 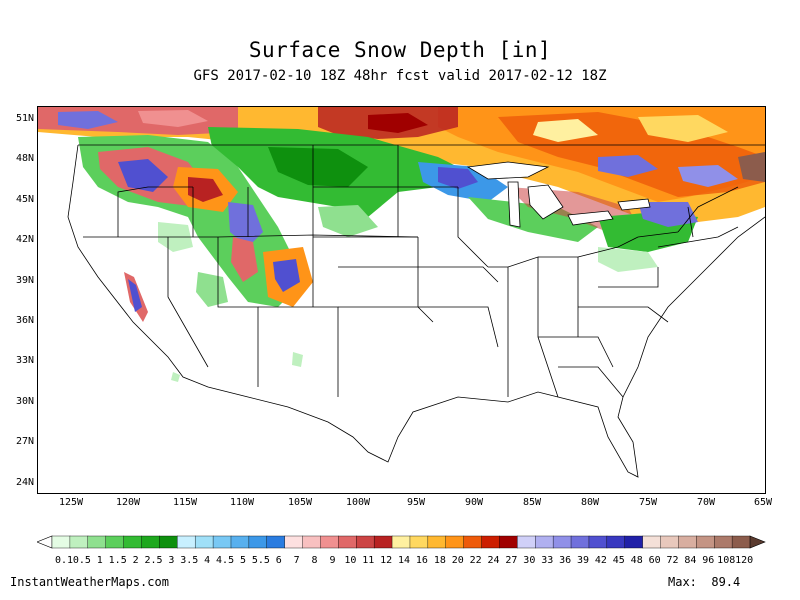 What do you see at coordinates (474, 502) in the screenshot?
I see `lon-label: 90W` at bounding box center [474, 502].